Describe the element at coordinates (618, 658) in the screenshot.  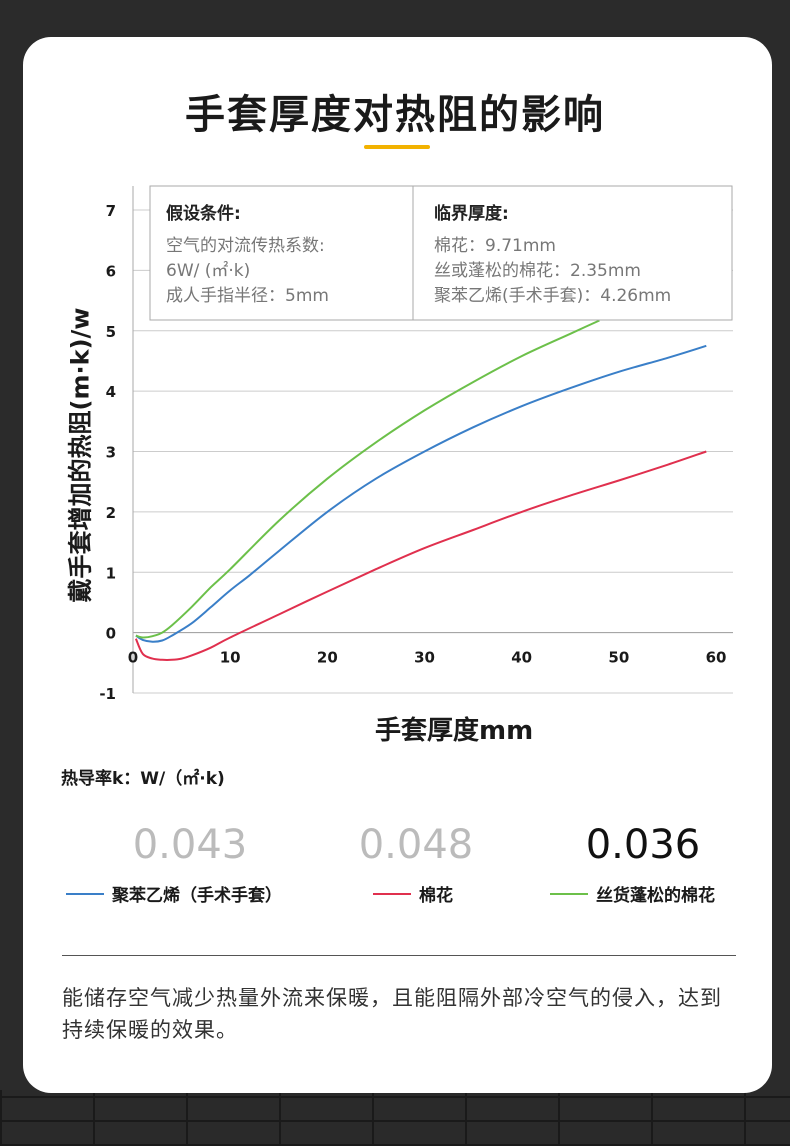
I see `x-tick-label: 50` at that location.